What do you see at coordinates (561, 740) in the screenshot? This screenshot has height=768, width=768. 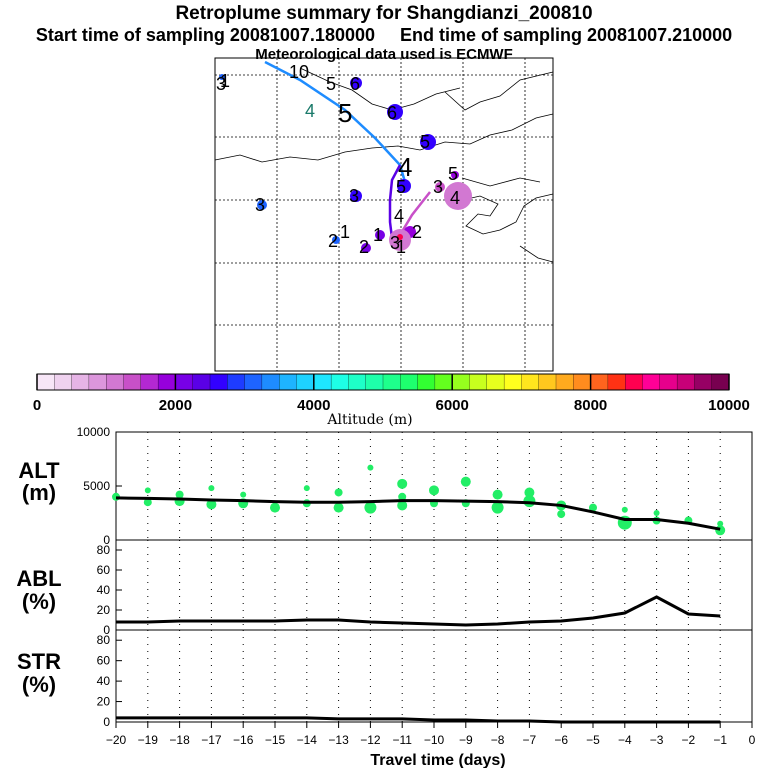 I see `x-tick-label: −6` at bounding box center [561, 740].